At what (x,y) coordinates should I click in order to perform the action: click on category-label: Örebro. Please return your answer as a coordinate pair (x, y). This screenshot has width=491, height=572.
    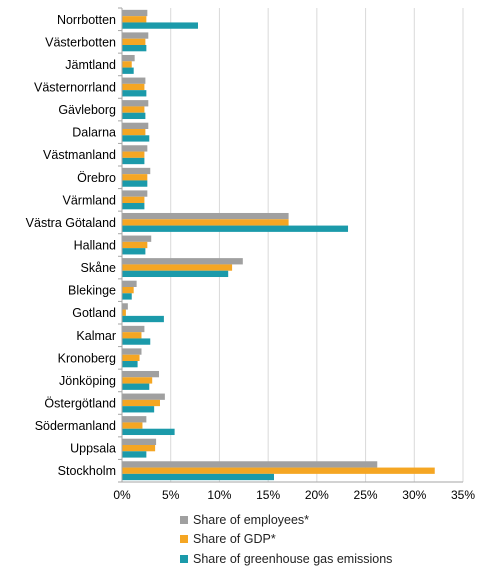
    Looking at the image, I should click on (96, 178).